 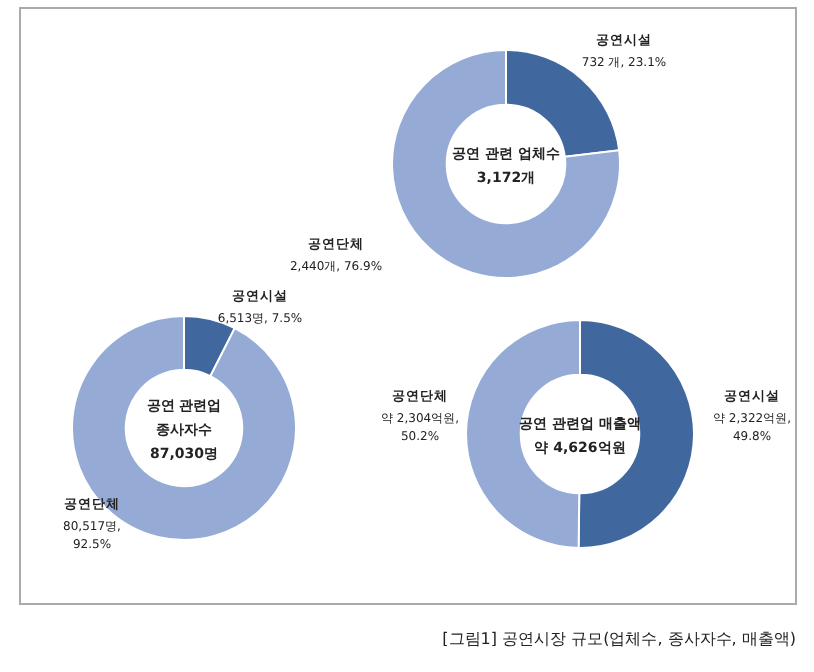 What do you see at coordinates (506, 164) in the screenshot?
I see `donut-slice` at bounding box center [506, 164].